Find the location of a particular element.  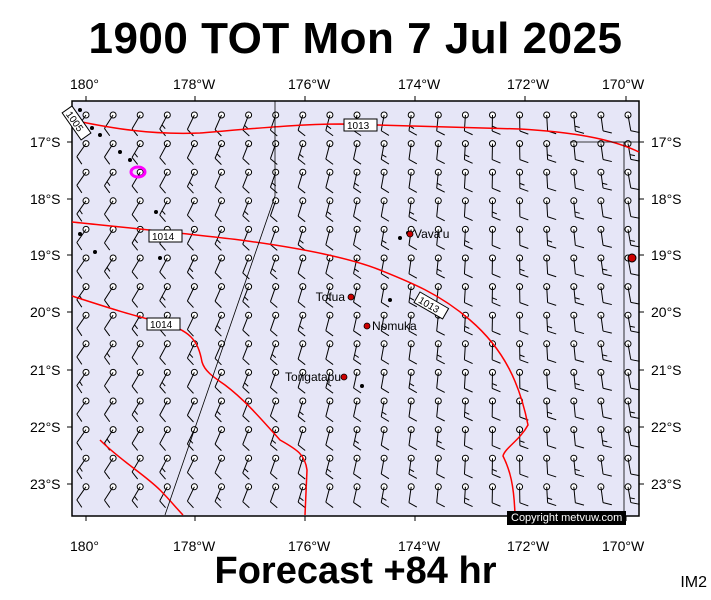

lon-tick-top-1: 178°W is located at coordinates (194, 84).